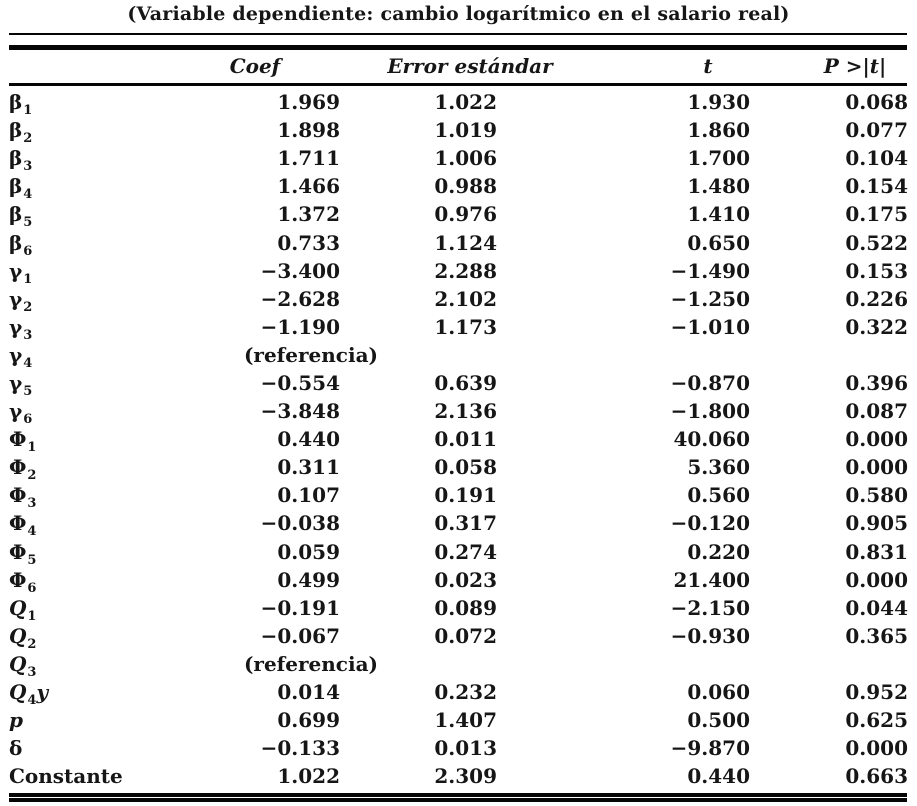 The width and height of the screenshot is (917, 806). I want to click on table-header-row: Coef Error estándar t P >|t|, so click(458, 68).